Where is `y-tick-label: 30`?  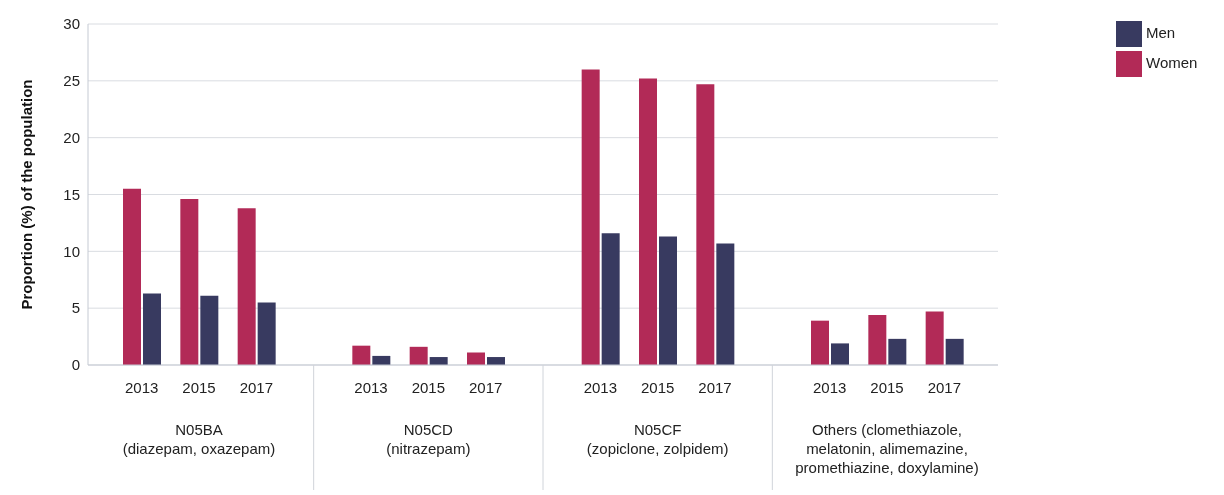
y-tick-label: 30 is located at coordinates (71, 24).